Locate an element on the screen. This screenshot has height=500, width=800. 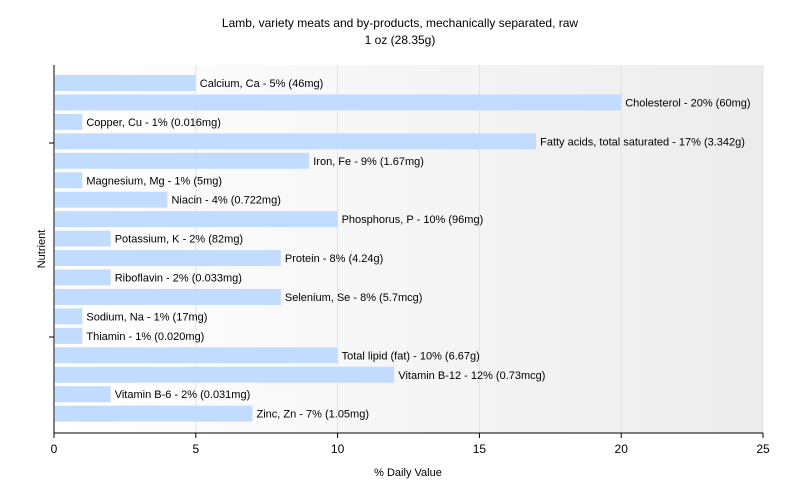
bar-potassium-k is located at coordinates (83, 238).